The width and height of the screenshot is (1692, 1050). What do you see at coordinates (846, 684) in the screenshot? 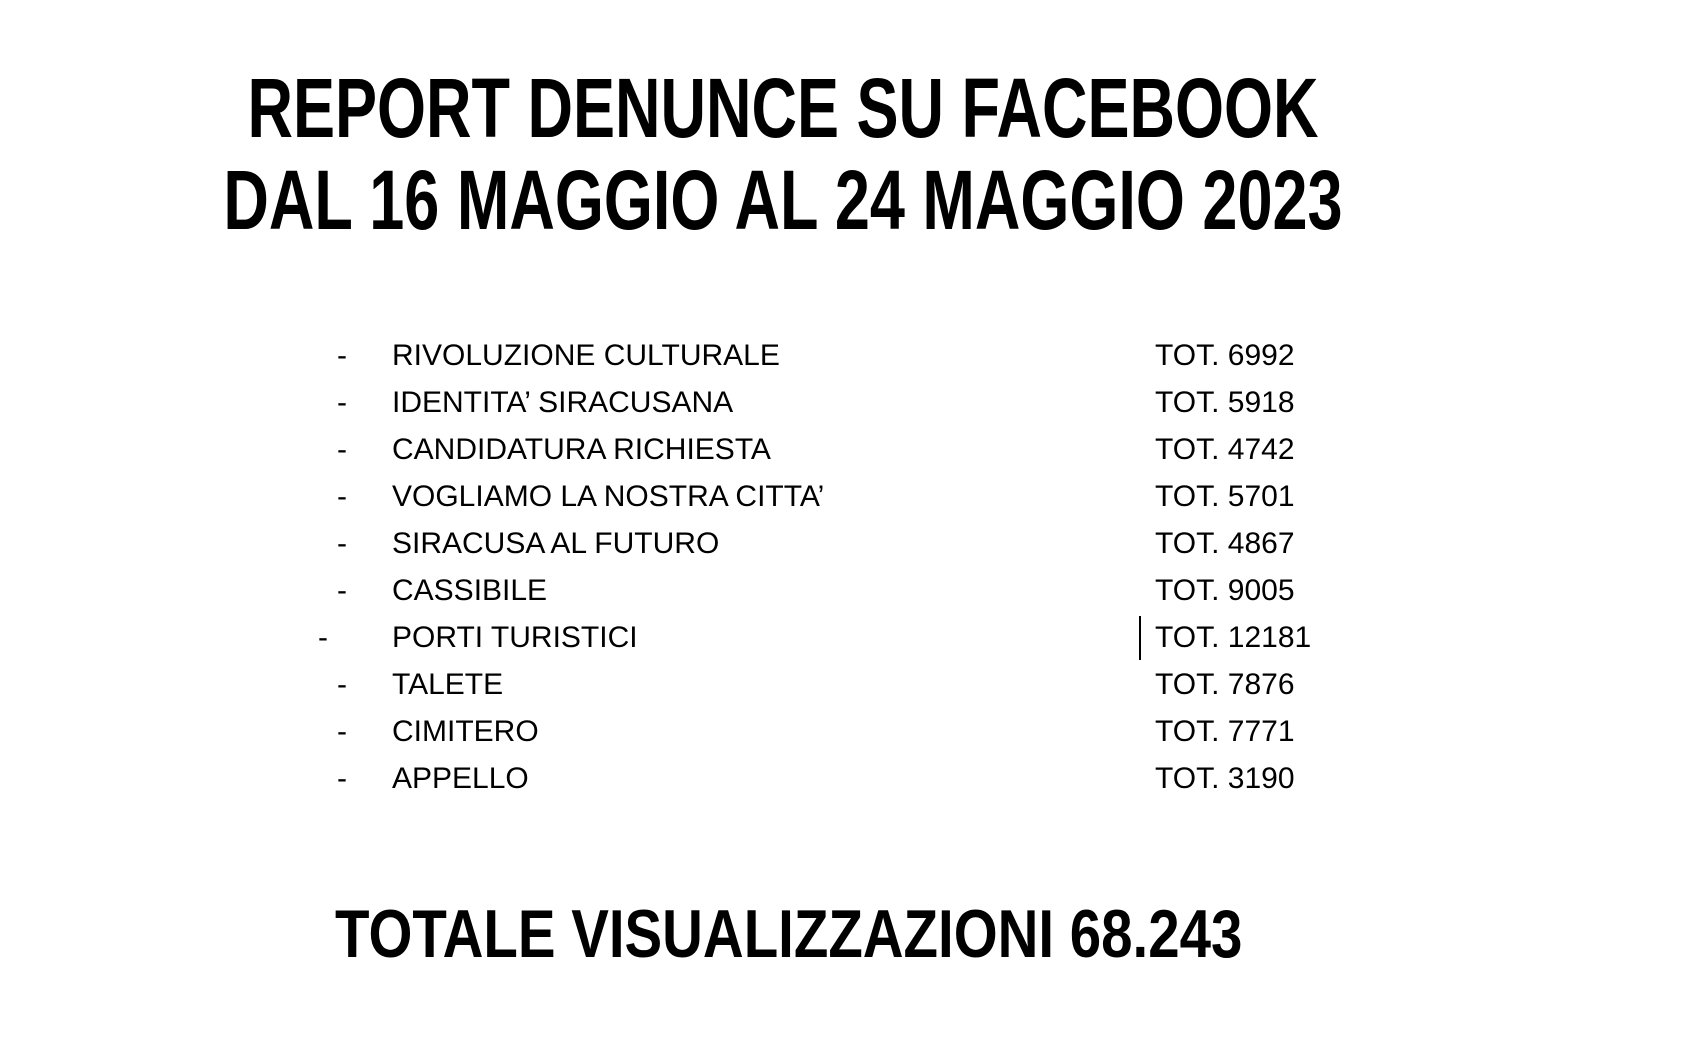
I see `list-item: - TALETE TOT. 7876` at bounding box center [846, 684].